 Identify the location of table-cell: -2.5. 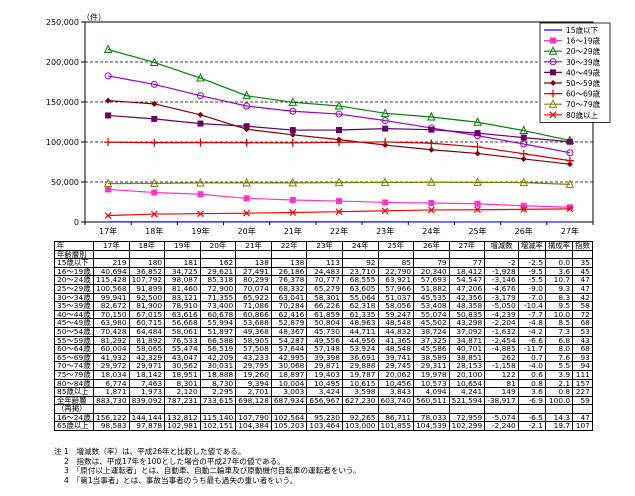
(531, 263).